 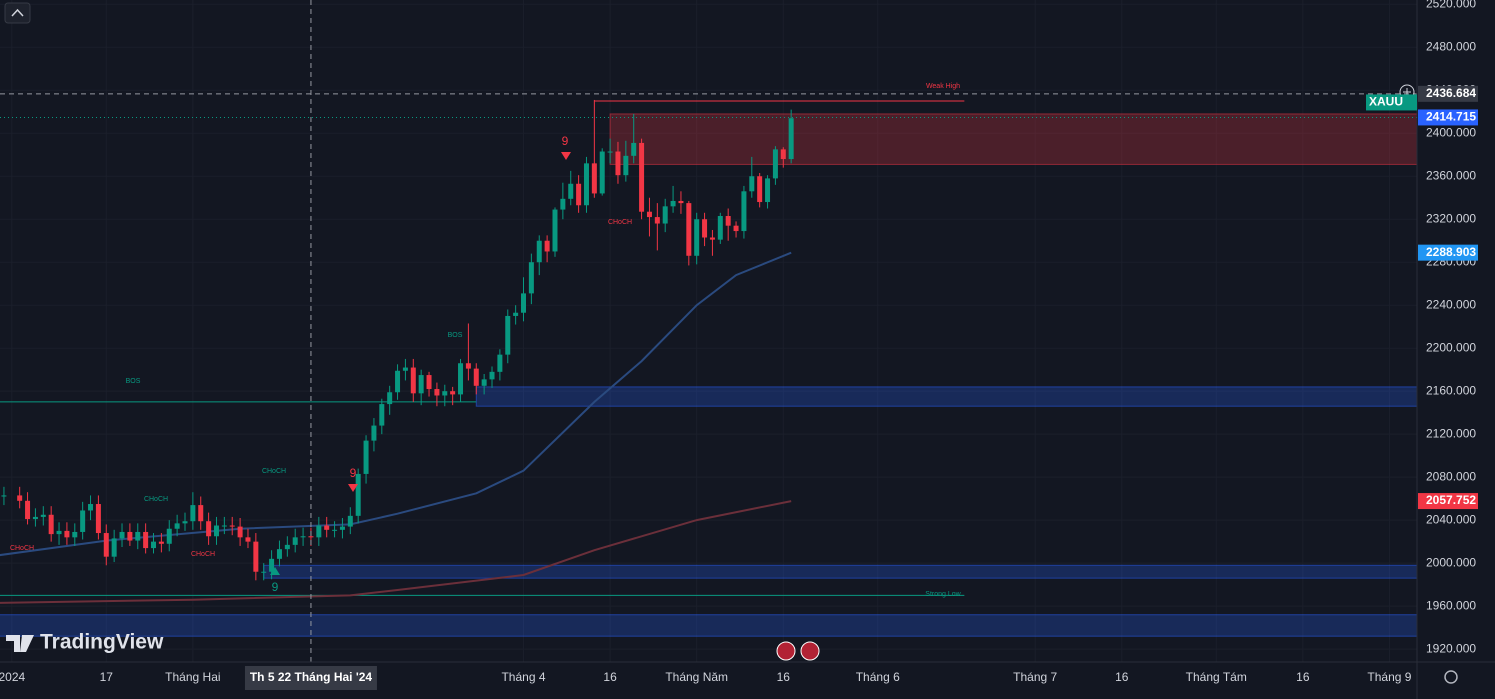 What do you see at coordinates (310, 678) in the screenshot?
I see `crosshair-date-tag` at bounding box center [310, 678].